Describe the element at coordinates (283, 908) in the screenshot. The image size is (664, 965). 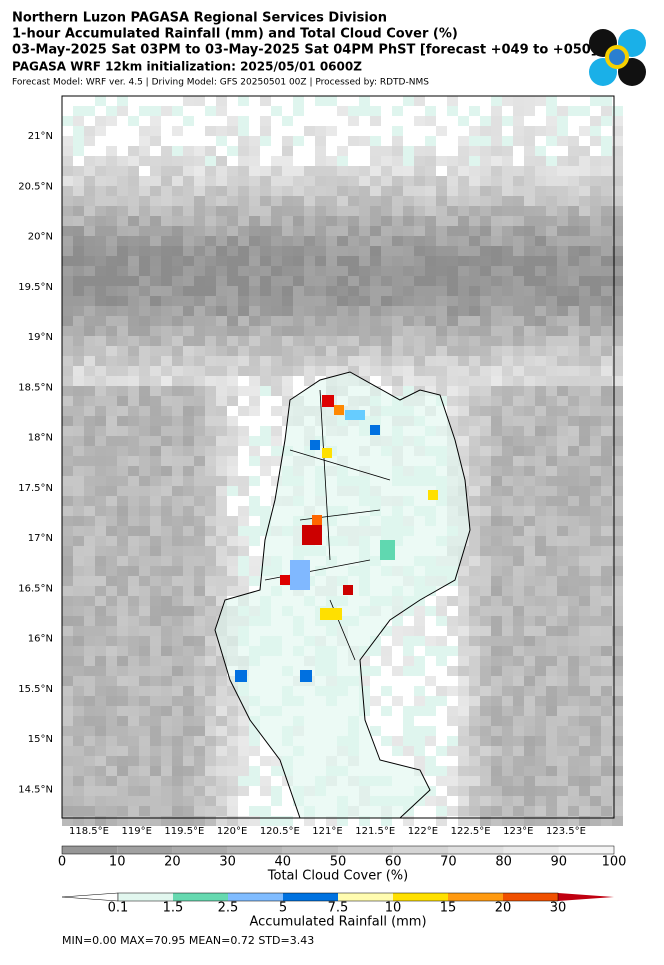
I see `rain-colorbar-tick: 5` at that location.